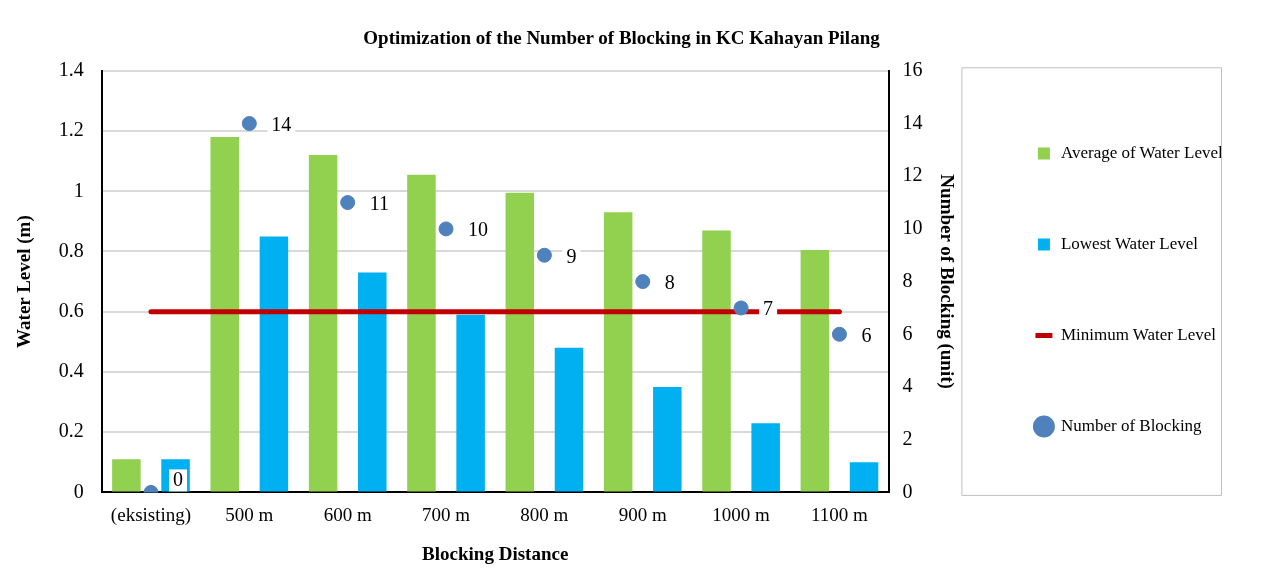 Image resolution: width=1278 pixels, height=580 pixels. I want to click on x-tick-label: 1100 m, so click(840, 514).